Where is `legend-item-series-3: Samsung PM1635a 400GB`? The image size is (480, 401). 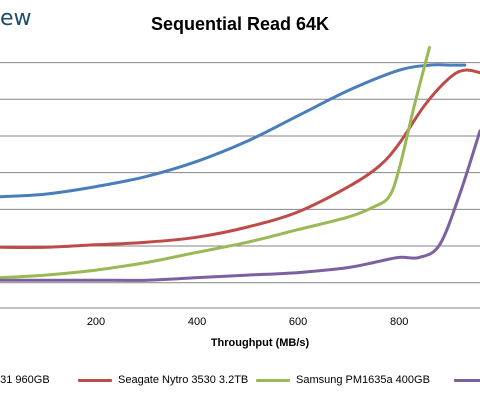
legend-item-series-3: Samsung PM1635a 400GB is located at coordinates (343, 380).